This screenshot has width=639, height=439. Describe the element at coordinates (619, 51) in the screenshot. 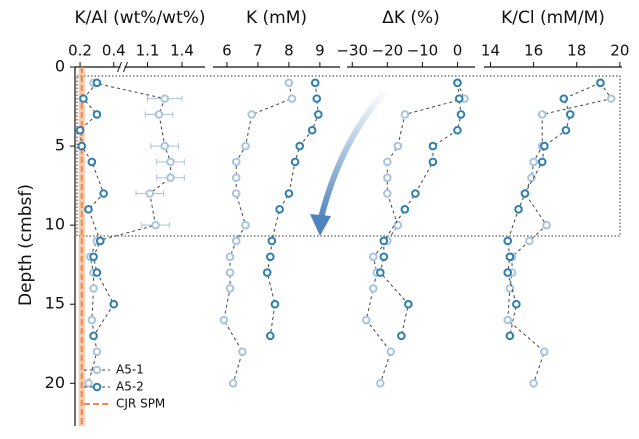

I see `x-tick-label: 20` at that location.